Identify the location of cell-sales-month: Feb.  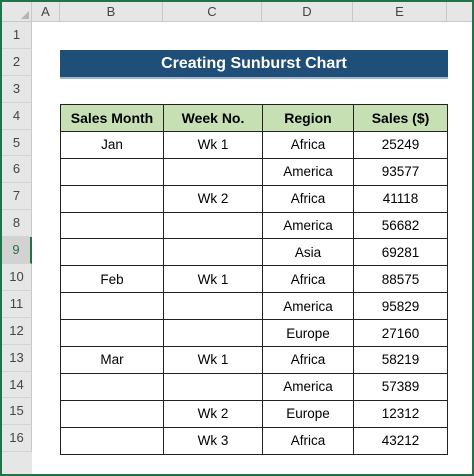
(112, 279).